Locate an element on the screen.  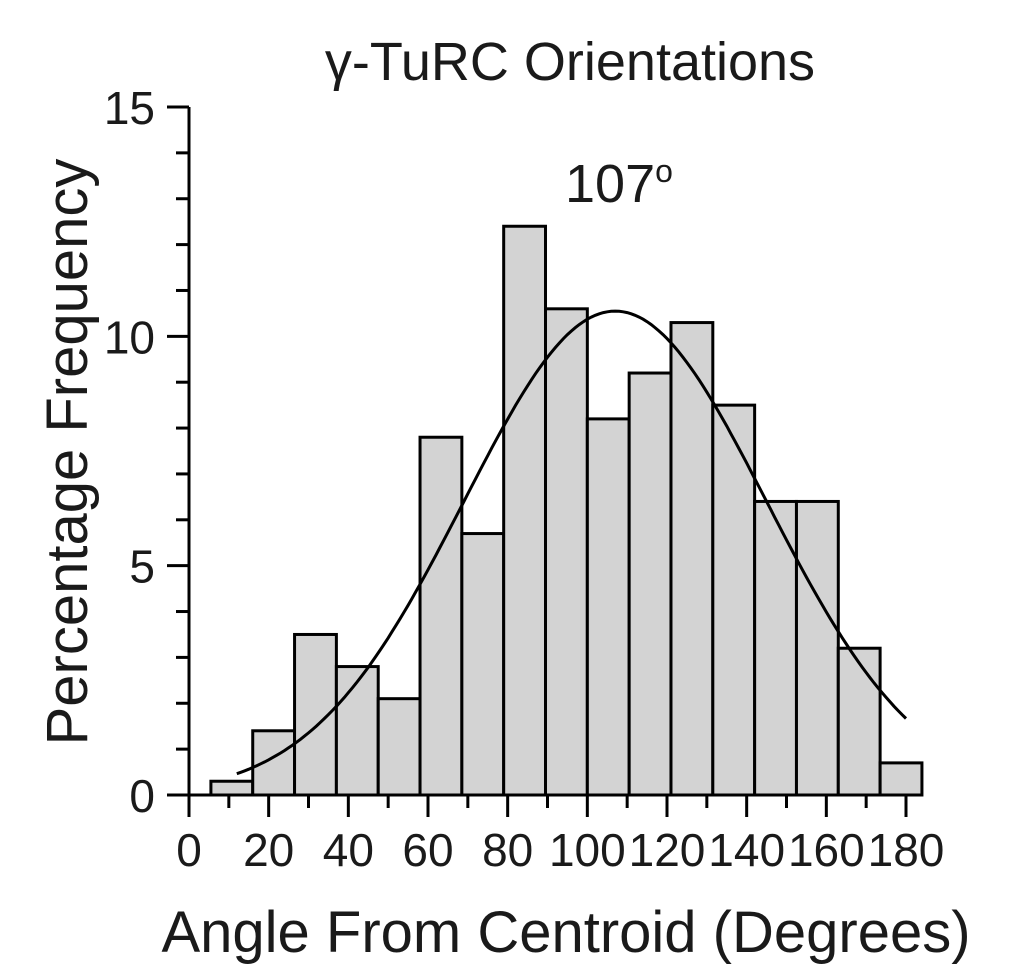
x-tick-label-160: 160 is located at coordinates (826, 850).